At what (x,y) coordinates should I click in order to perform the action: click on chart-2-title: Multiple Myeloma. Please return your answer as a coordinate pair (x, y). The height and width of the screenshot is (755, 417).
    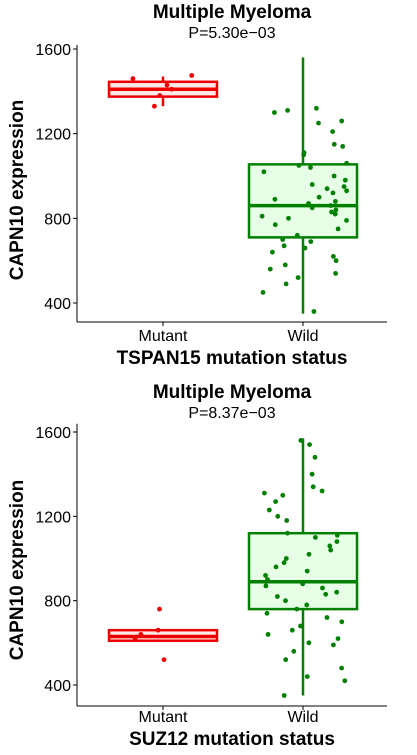
    Looking at the image, I should click on (232, 392).